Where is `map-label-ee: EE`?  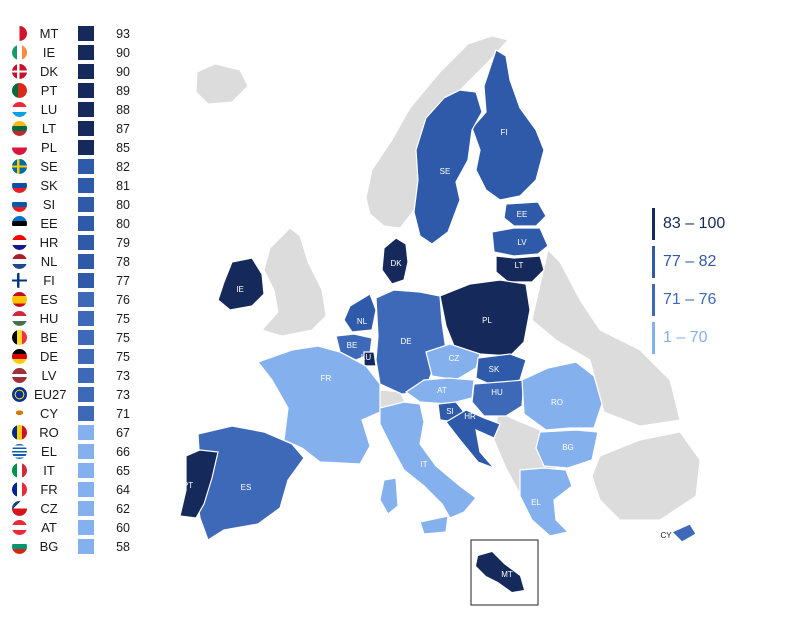
map-label-ee: EE is located at coordinates (522, 214).